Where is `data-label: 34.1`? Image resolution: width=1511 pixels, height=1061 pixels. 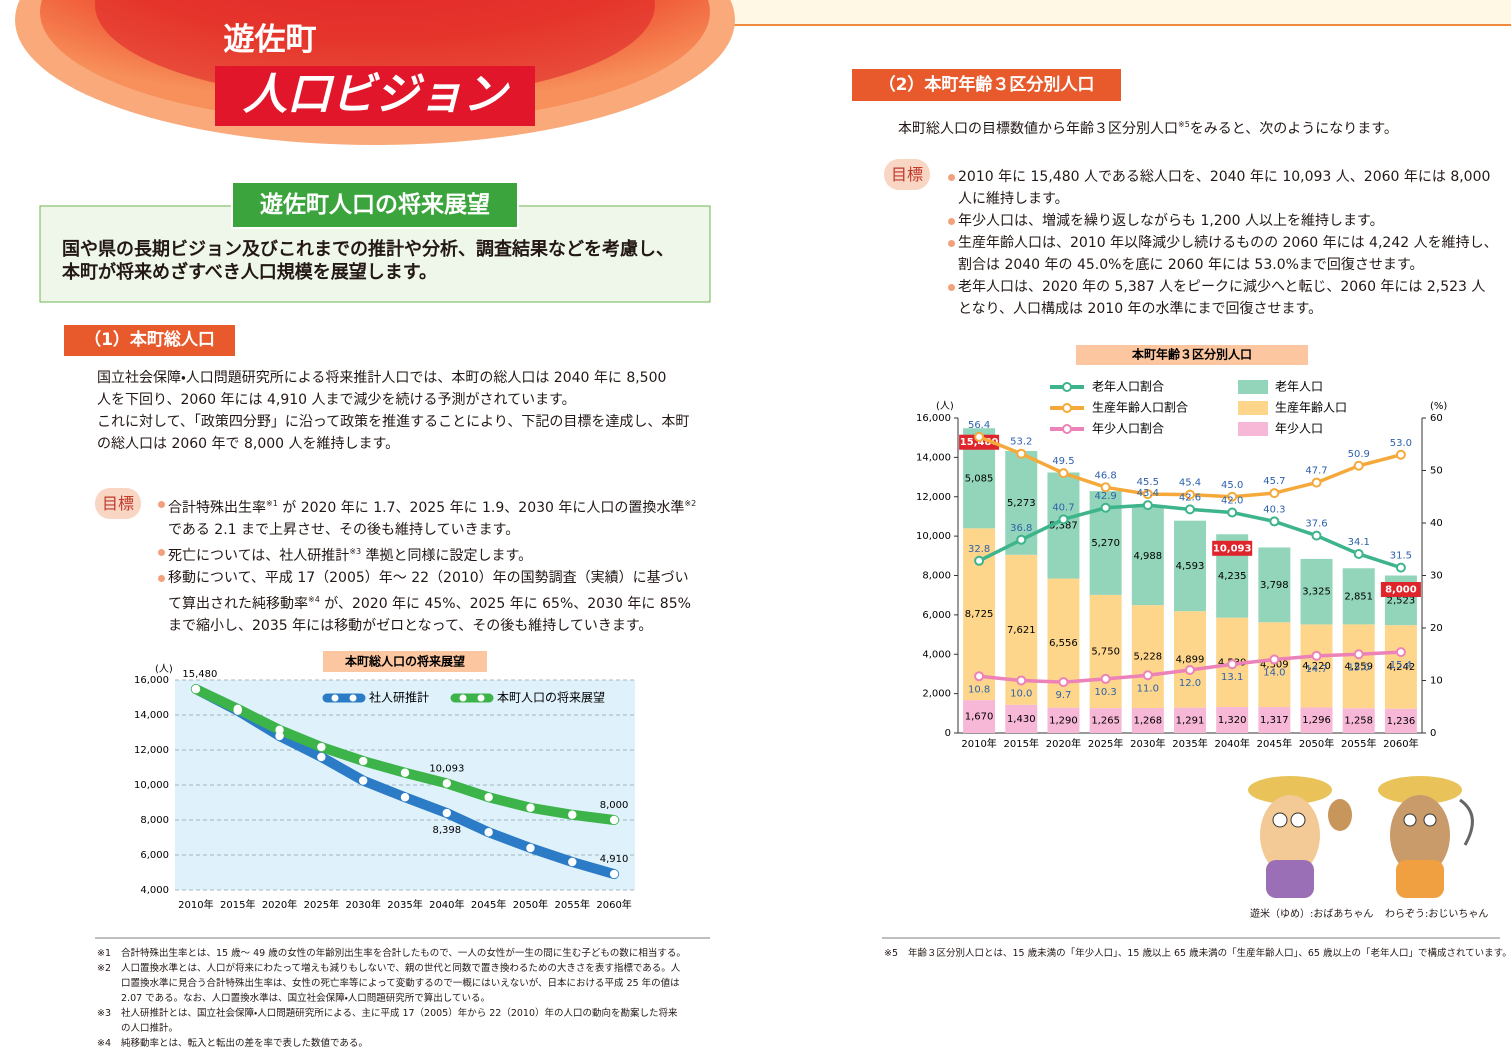 data-label: 34.1 is located at coordinates (1359, 542).